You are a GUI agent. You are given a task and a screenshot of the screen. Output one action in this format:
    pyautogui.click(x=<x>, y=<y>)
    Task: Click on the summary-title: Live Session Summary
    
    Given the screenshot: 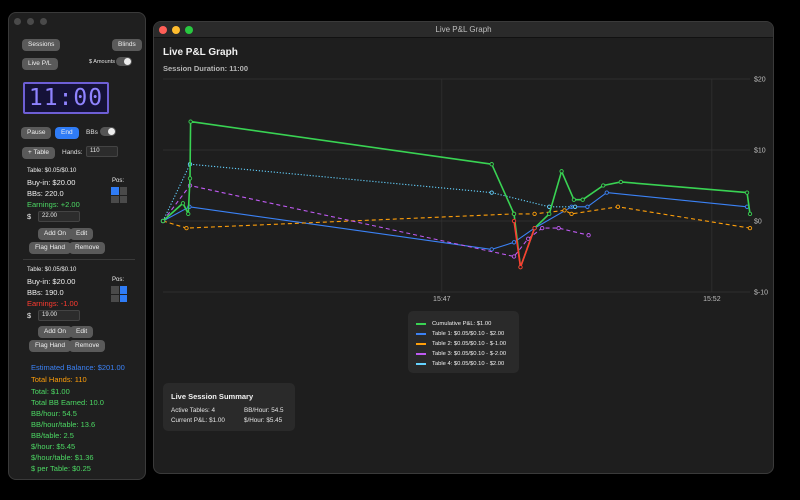 What is the action you would take?
    pyautogui.click(x=212, y=396)
    